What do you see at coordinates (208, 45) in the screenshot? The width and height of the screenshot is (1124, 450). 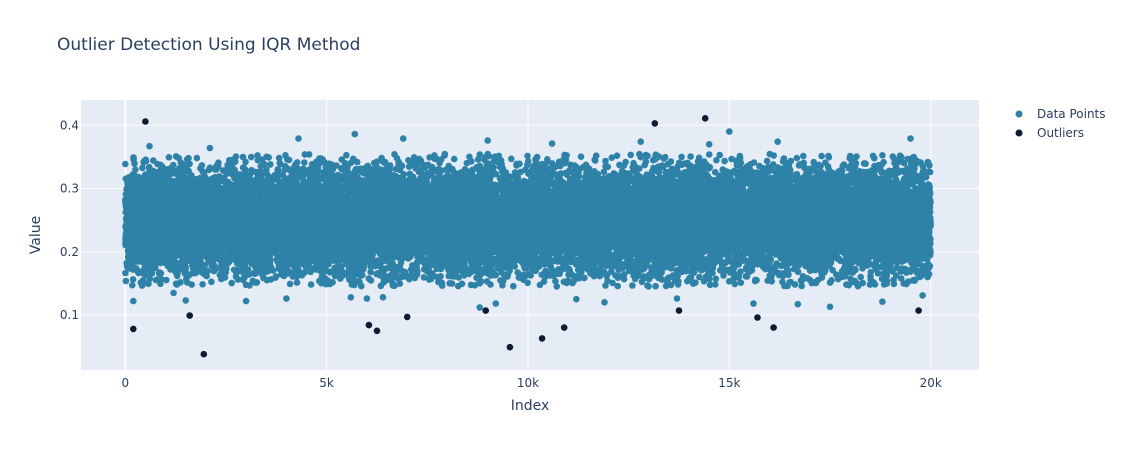 I see `chart-title: Outlier Detection Using IQR Method` at bounding box center [208, 45].